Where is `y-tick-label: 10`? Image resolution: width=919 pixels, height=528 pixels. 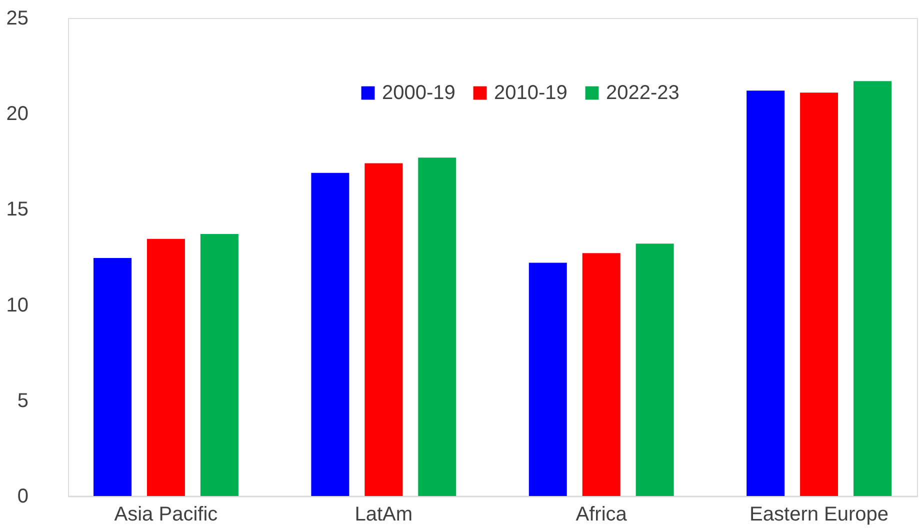
y-tick-label: 10 is located at coordinates (17, 305).